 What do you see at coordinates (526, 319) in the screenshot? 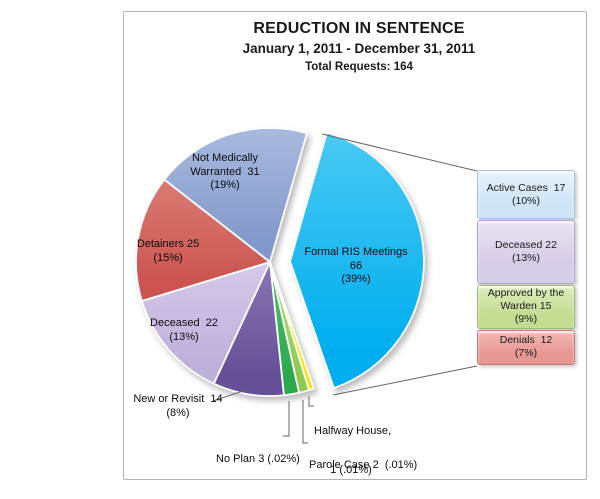
I see `breakdown-segment-label: (9%)` at bounding box center [526, 319].